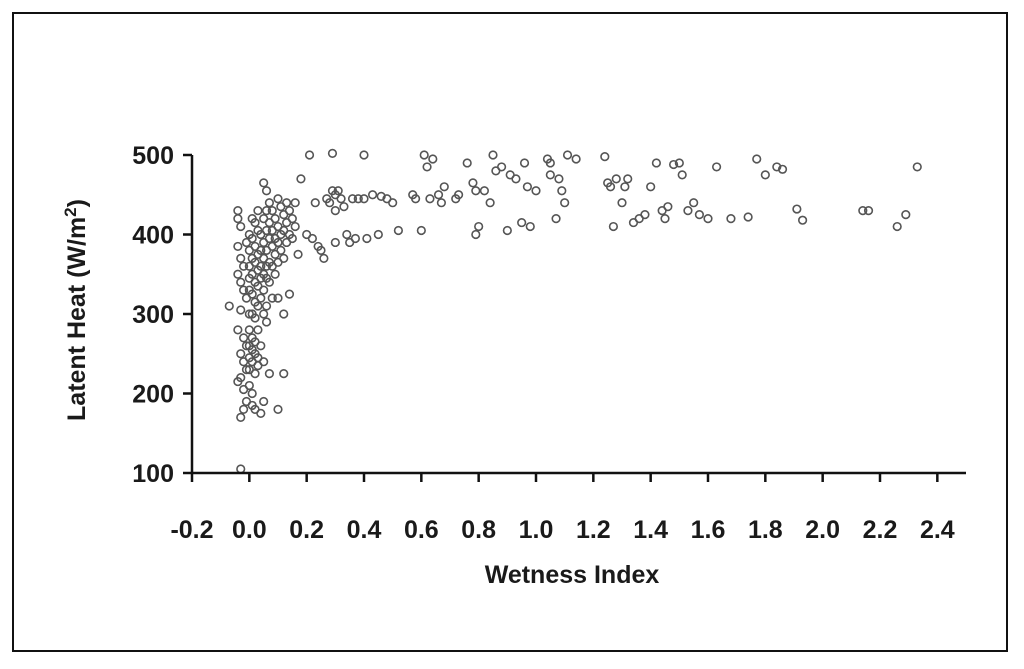  Describe the element at coordinates (77, 203) in the screenshot. I see `y-axis-title-close: )` at that location.